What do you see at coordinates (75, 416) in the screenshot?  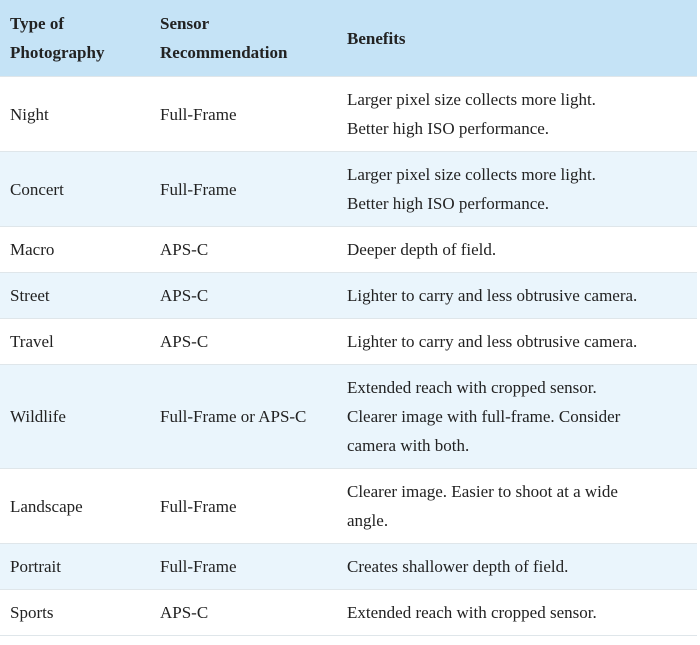 I see `table-cell: Wildlife` at bounding box center [75, 416].